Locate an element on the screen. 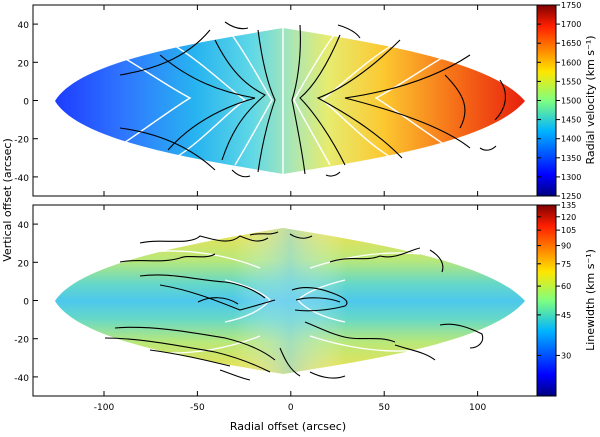 This screenshot has height=437, width=600. colorbar-tick-label: 1550 is located at coordinates (571, 81).